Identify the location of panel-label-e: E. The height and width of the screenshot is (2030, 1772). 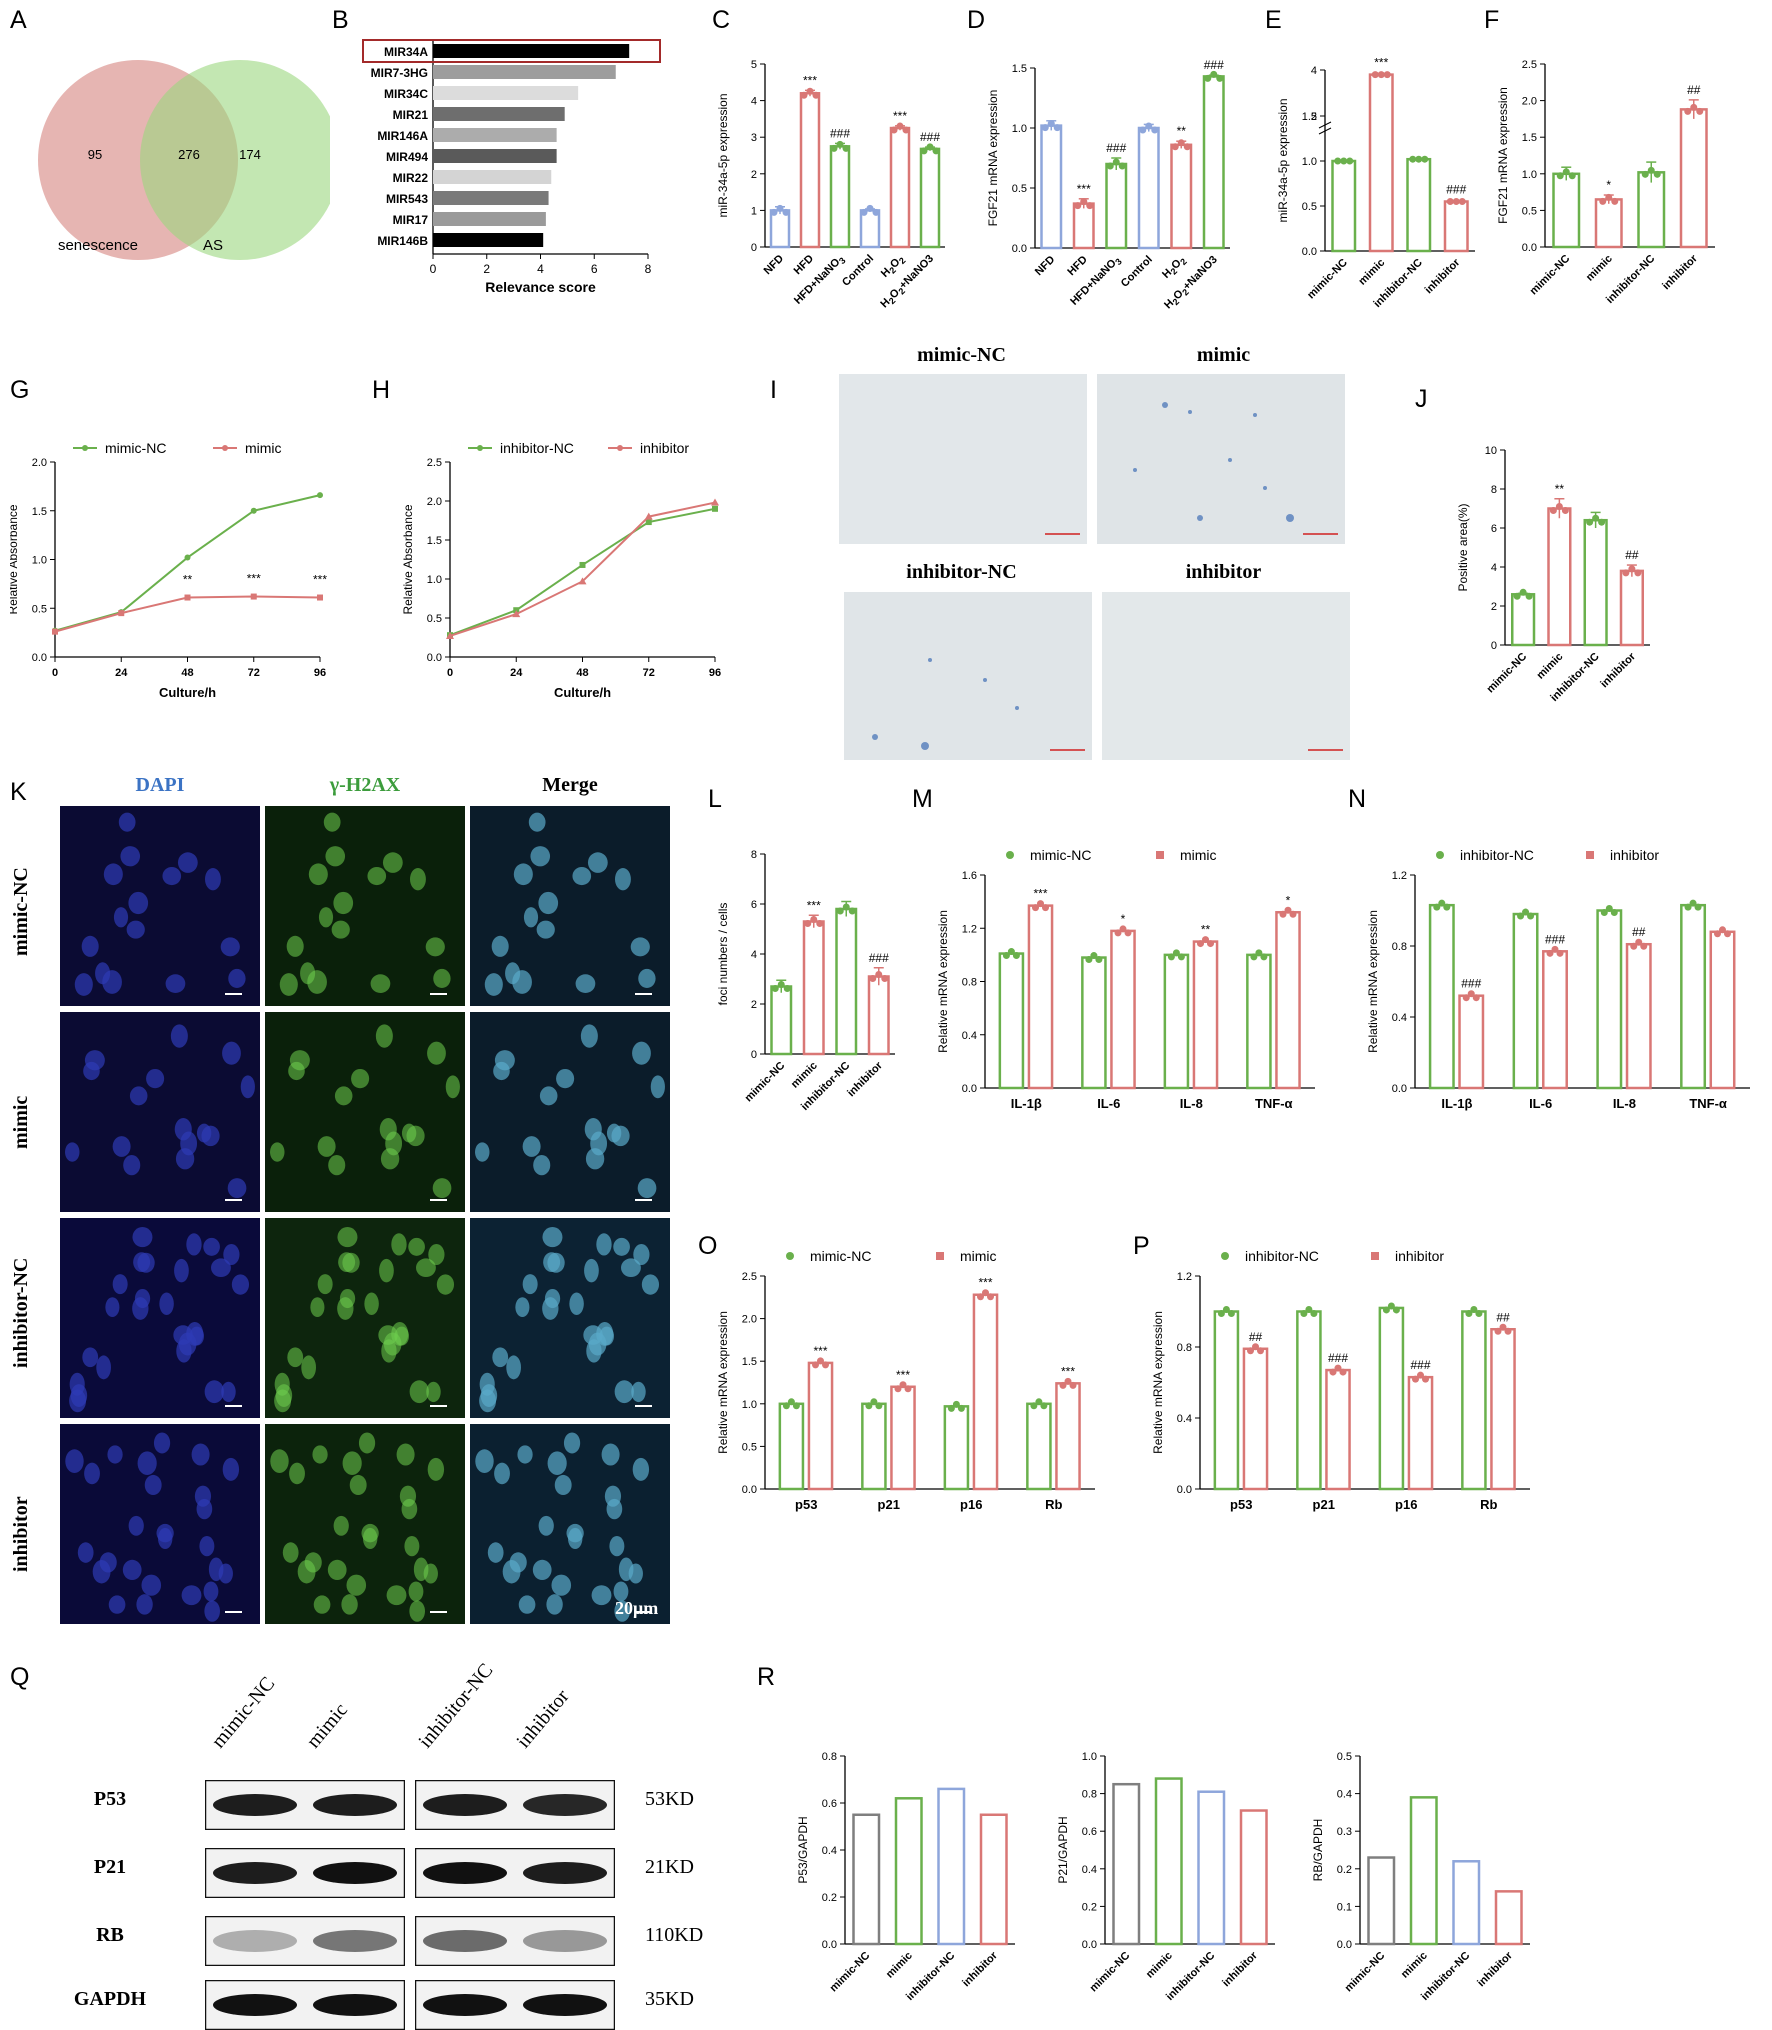
(1273, 20).